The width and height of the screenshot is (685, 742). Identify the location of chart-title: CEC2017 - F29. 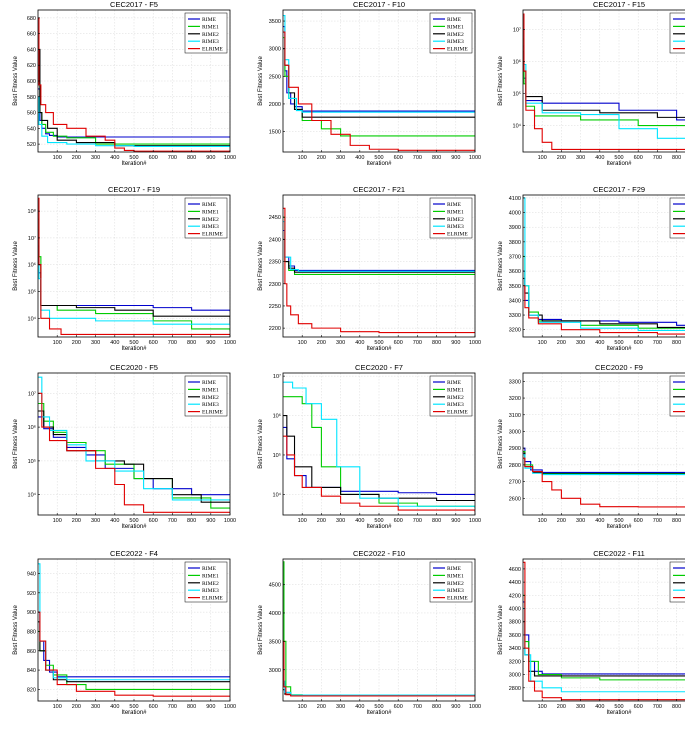
(619, 189).